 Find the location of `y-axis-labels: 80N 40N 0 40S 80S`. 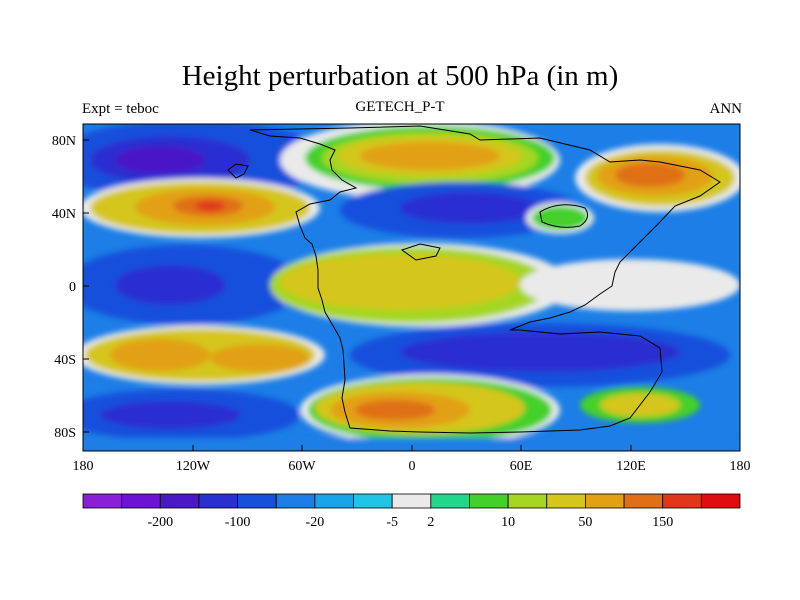

y-axis-labels: 80N 40N 0 40S 80S is located at coordinates (64, 287).